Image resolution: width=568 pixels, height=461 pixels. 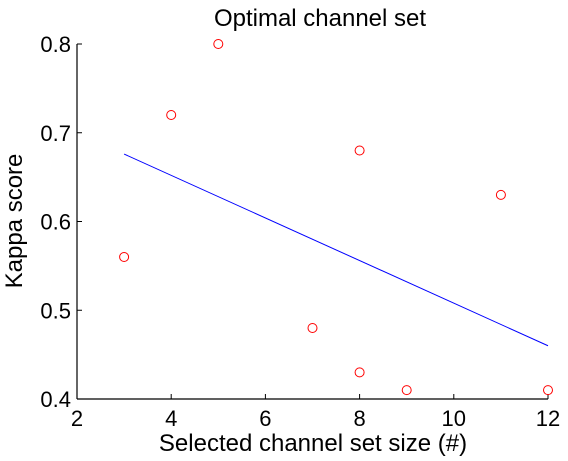 I want to click on x-tick-label: 4, so click(x=171, y=418).